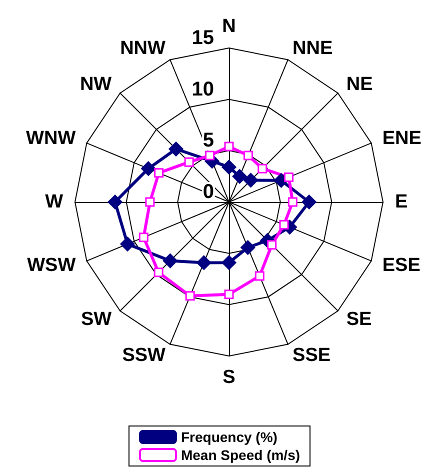  Describe the element at coordinates (229, 26) in the screenshot. I see `spoke-label: N` at that location.